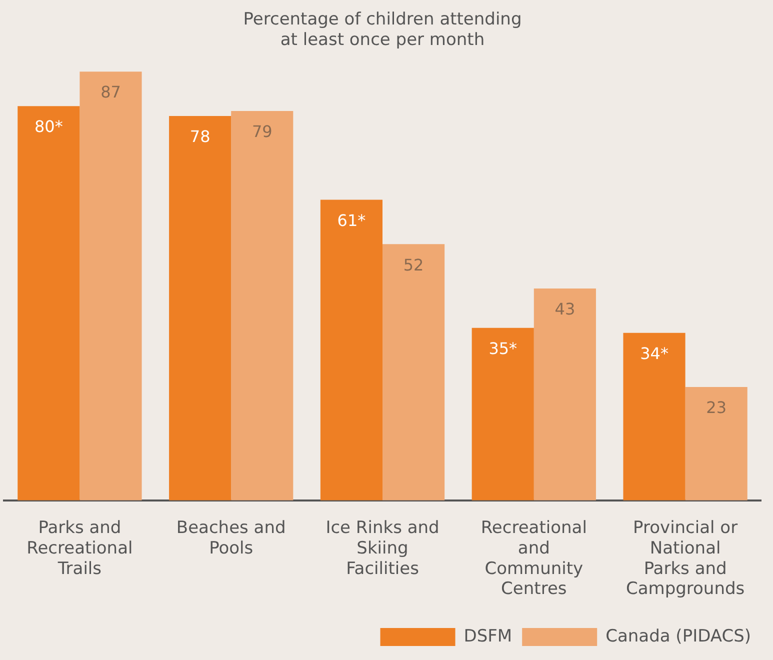 Image resolution: width=773 pixels, height=660 pixels. I want to click on chart-title: Percentage of children attending at least once per month, so click(382, 30).